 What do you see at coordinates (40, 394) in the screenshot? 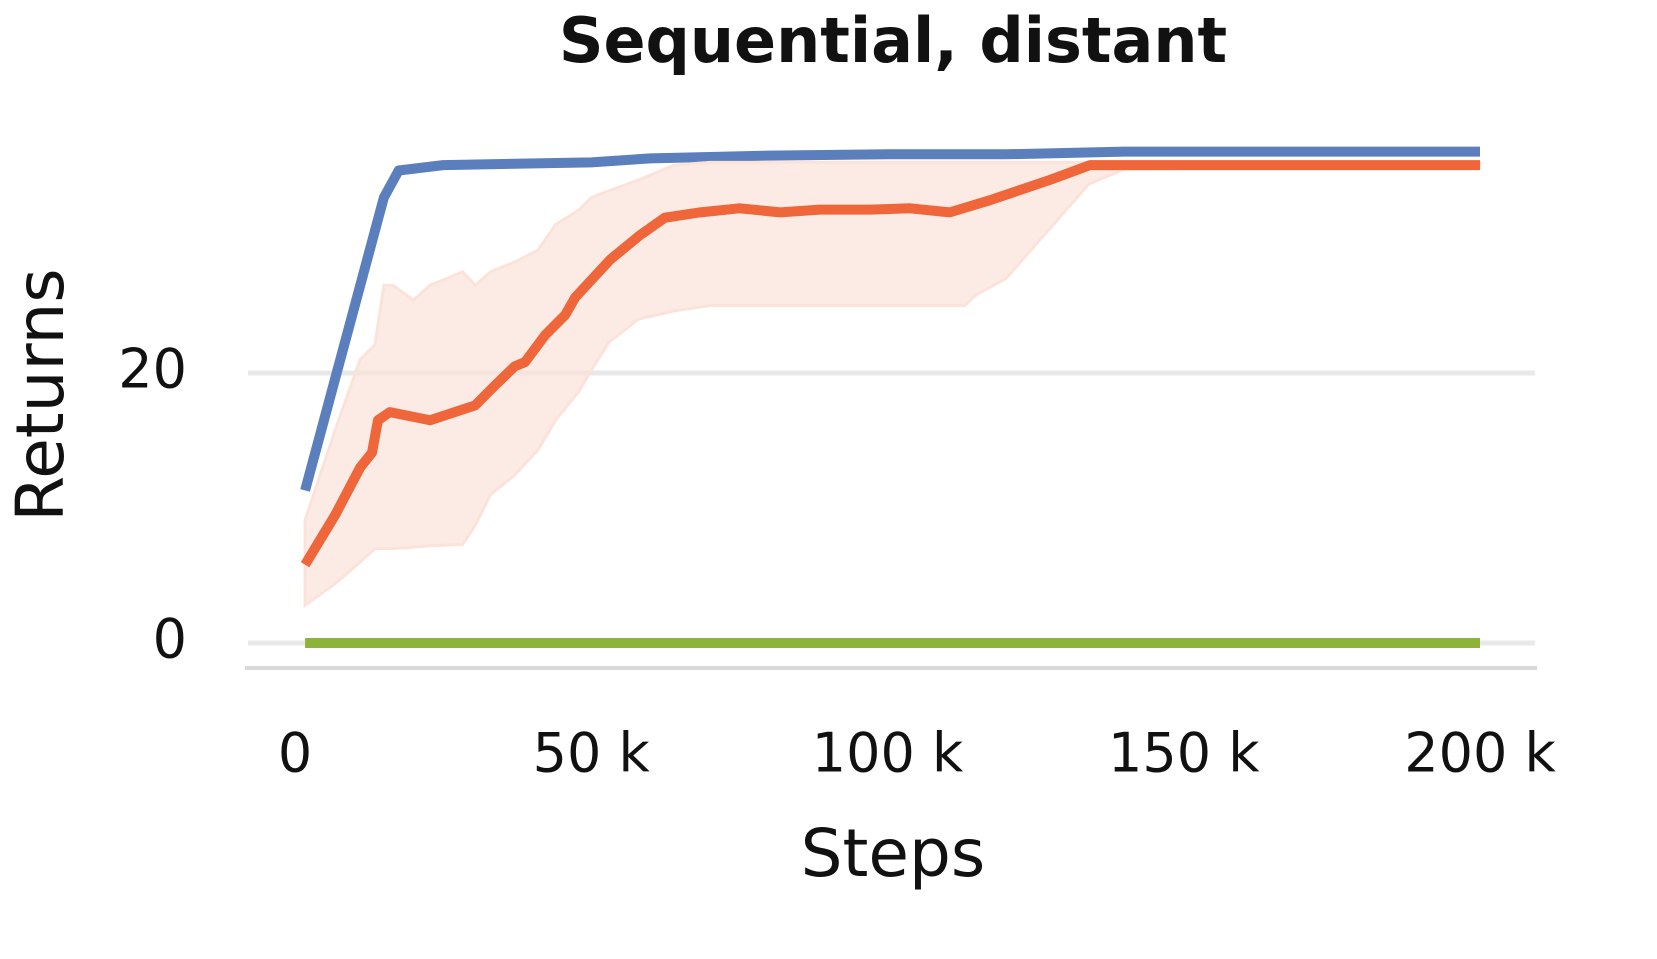
I see `y-axis-label: Returns` at bounding box center [40, 394].